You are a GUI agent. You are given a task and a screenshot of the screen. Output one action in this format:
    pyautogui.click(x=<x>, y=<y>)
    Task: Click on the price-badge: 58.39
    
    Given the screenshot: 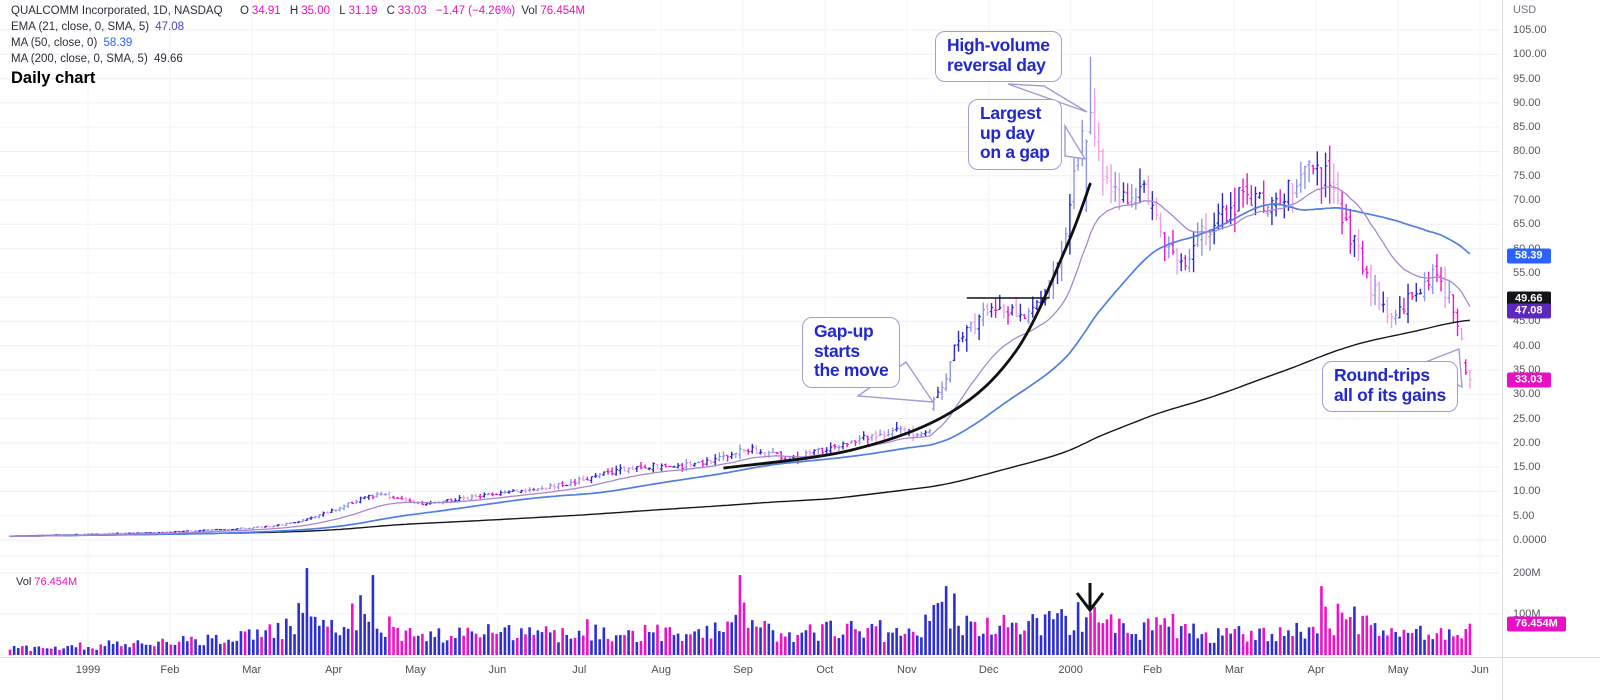 What is the action you would take?
    pyautogui.click(x=1529, y=256)
    